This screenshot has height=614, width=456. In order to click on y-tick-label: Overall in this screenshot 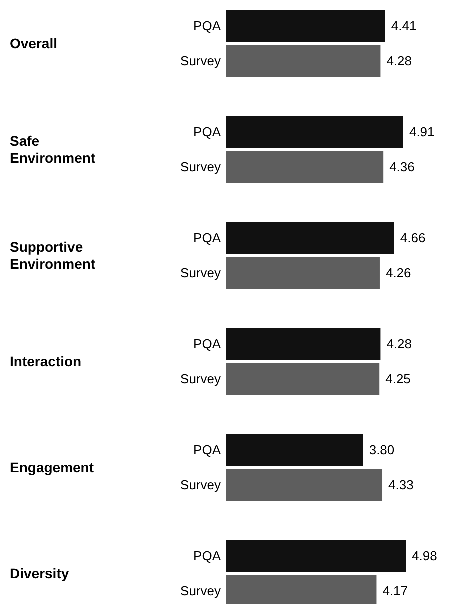, I will do `click(34, 43)`.